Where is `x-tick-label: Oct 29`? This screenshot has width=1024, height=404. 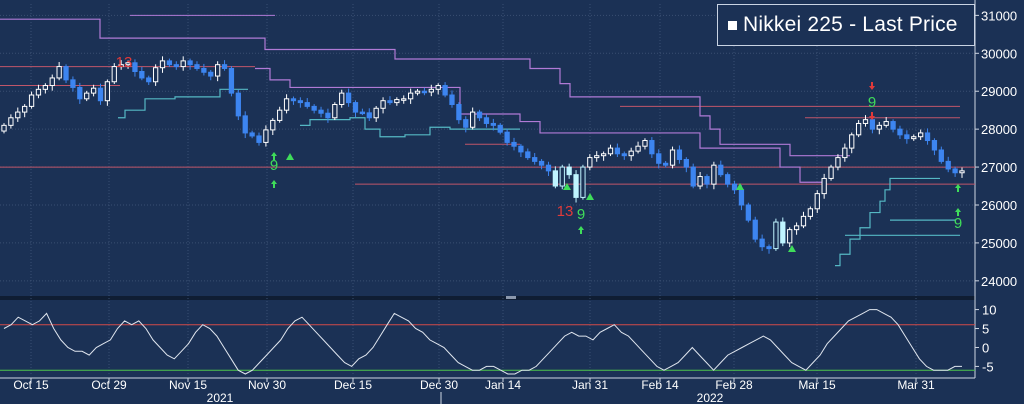 x-tick-label: Oct 29 is located at coordinates (109, 385).